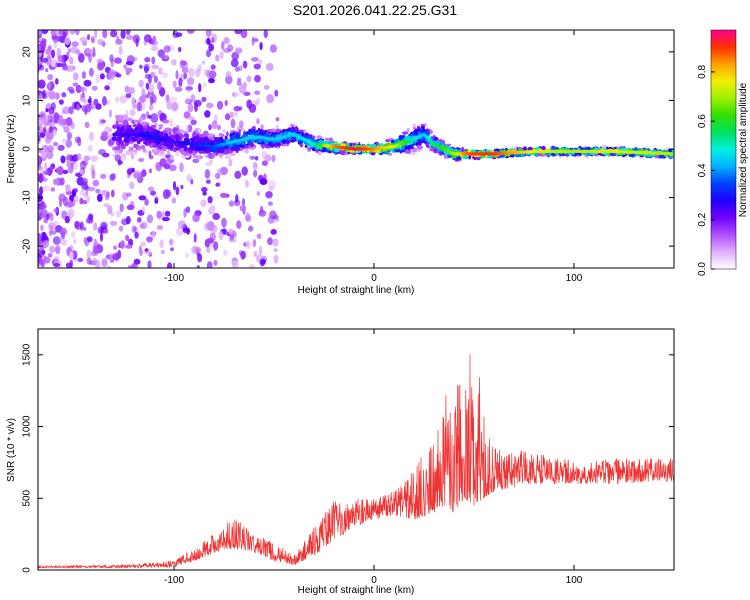 The height and width of the screenshot is (600, 750). I want to click on spectrogram-y-label: Frequency (Hz), so click(11, 149).